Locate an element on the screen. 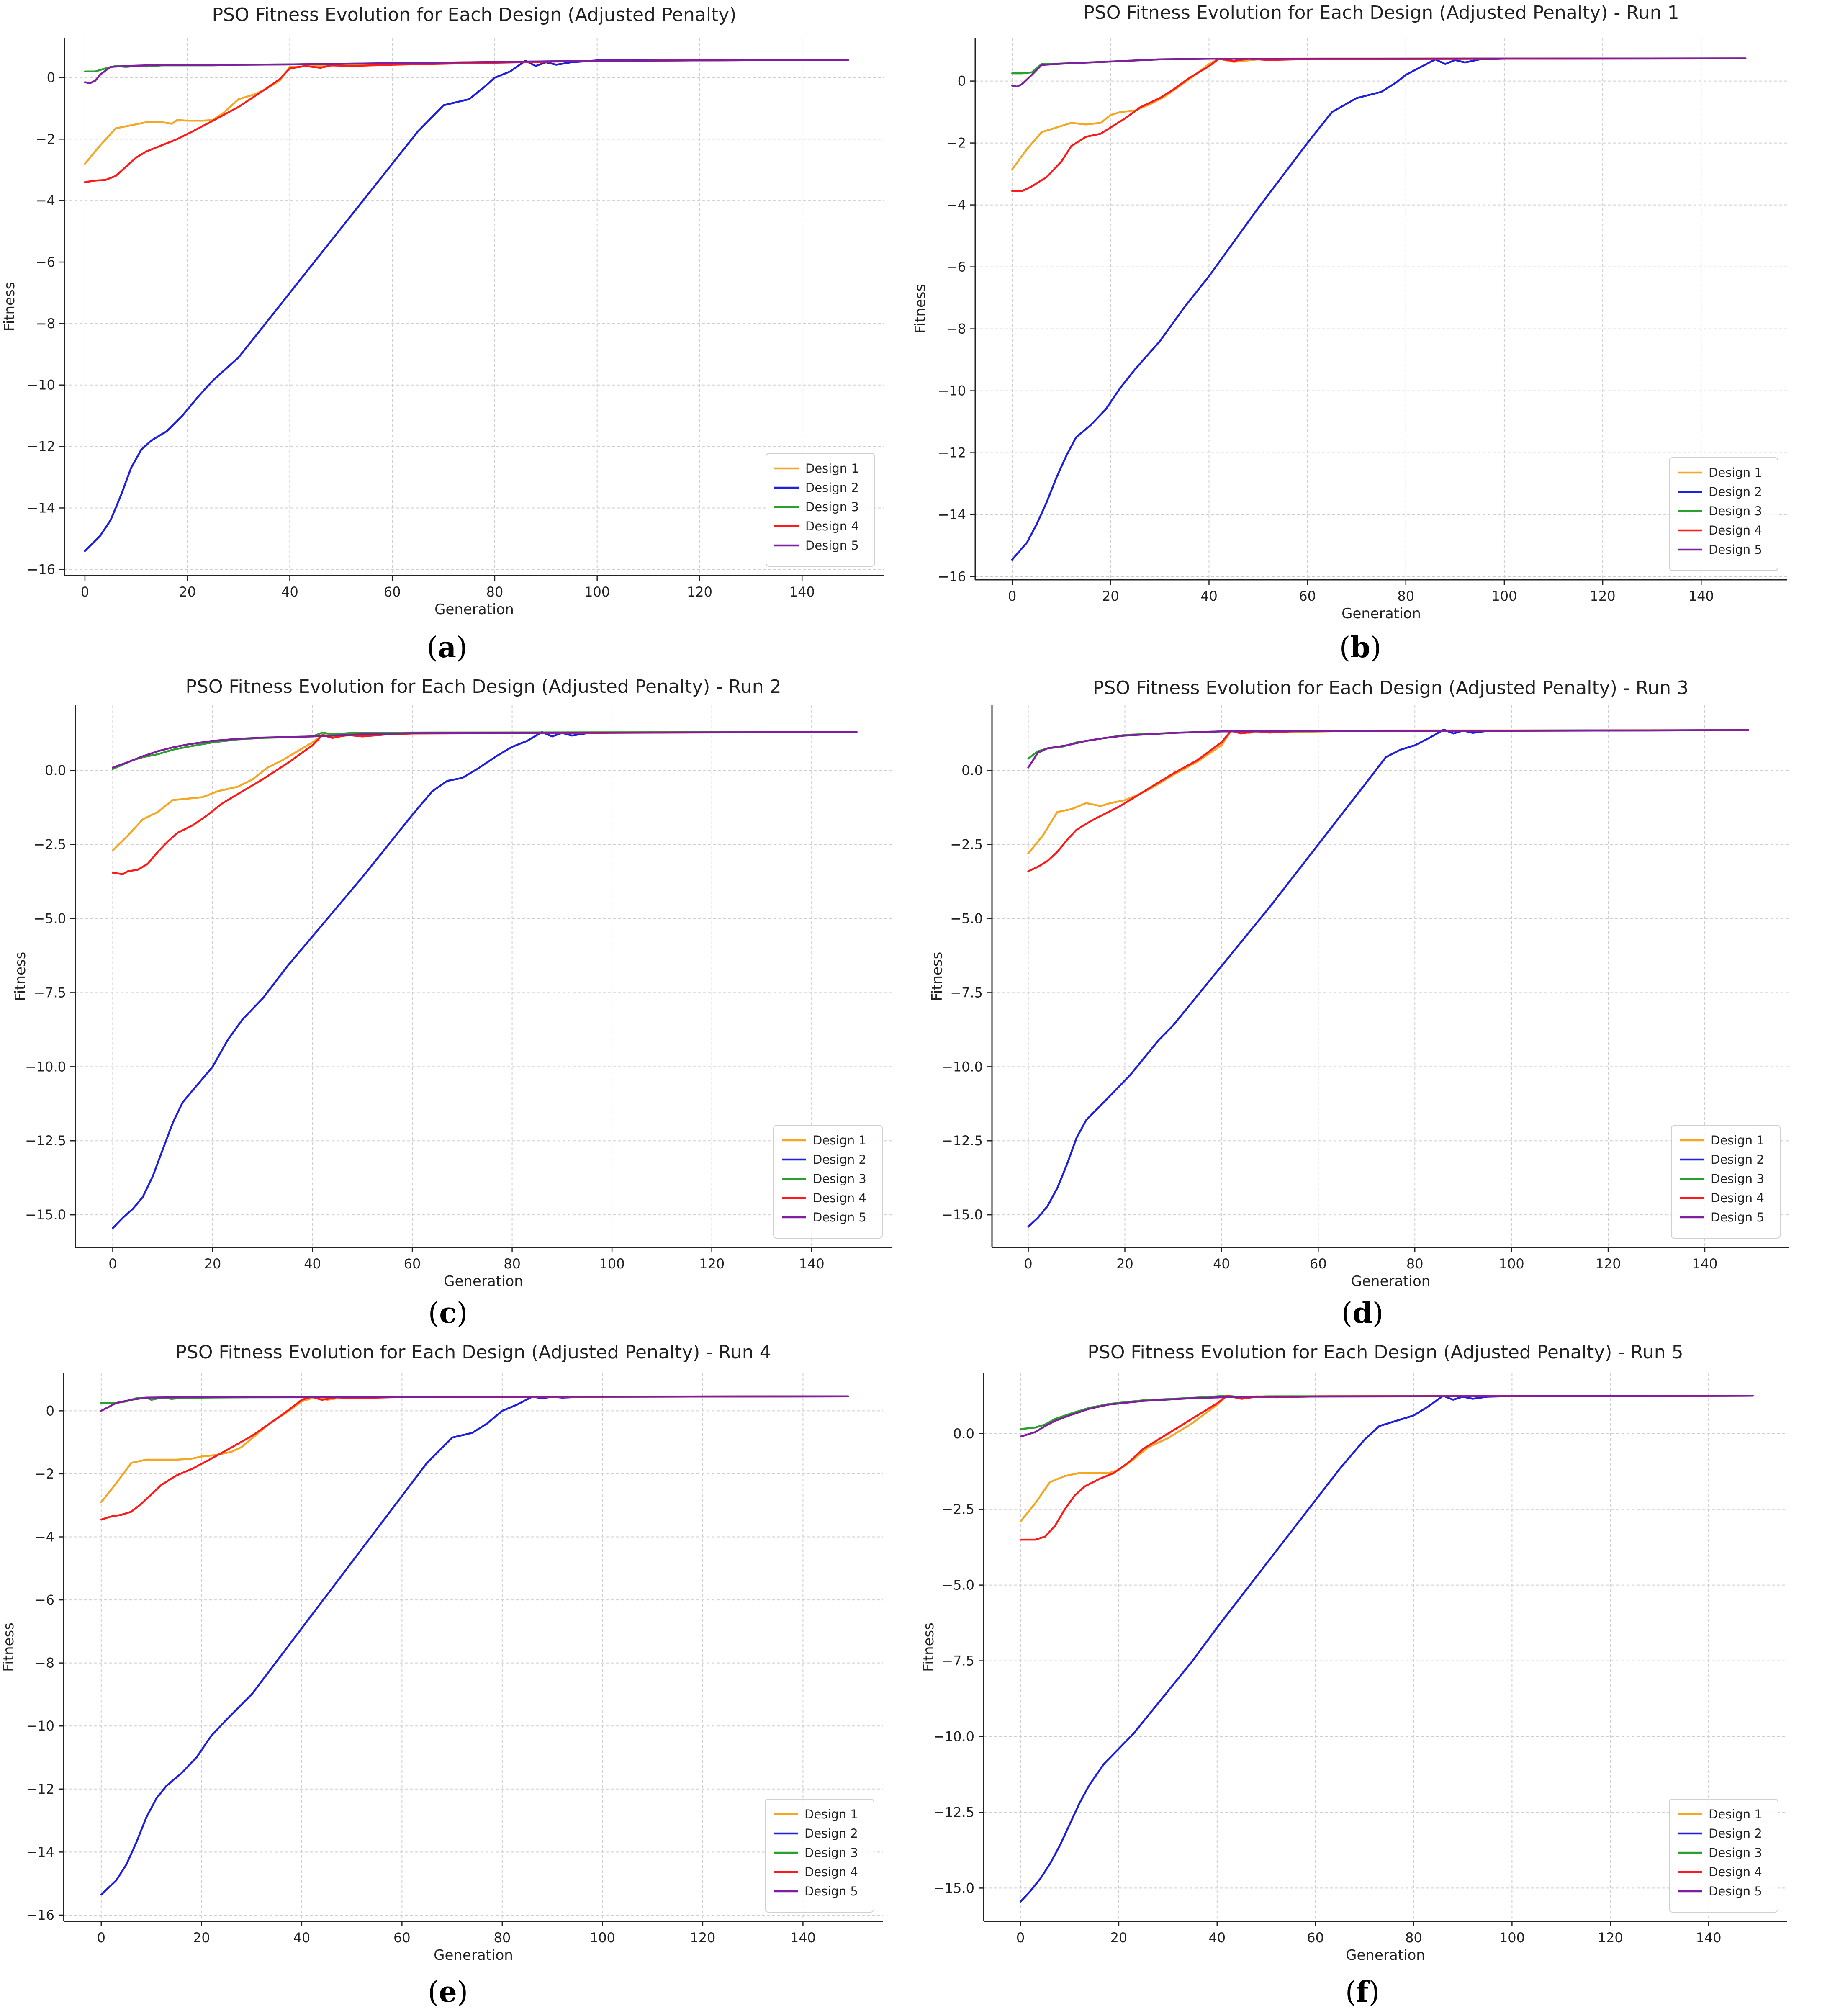 The height and width of the screenshot is (2016, 1822). panel-caption: (d) is located at coordinates (1362, 1313).